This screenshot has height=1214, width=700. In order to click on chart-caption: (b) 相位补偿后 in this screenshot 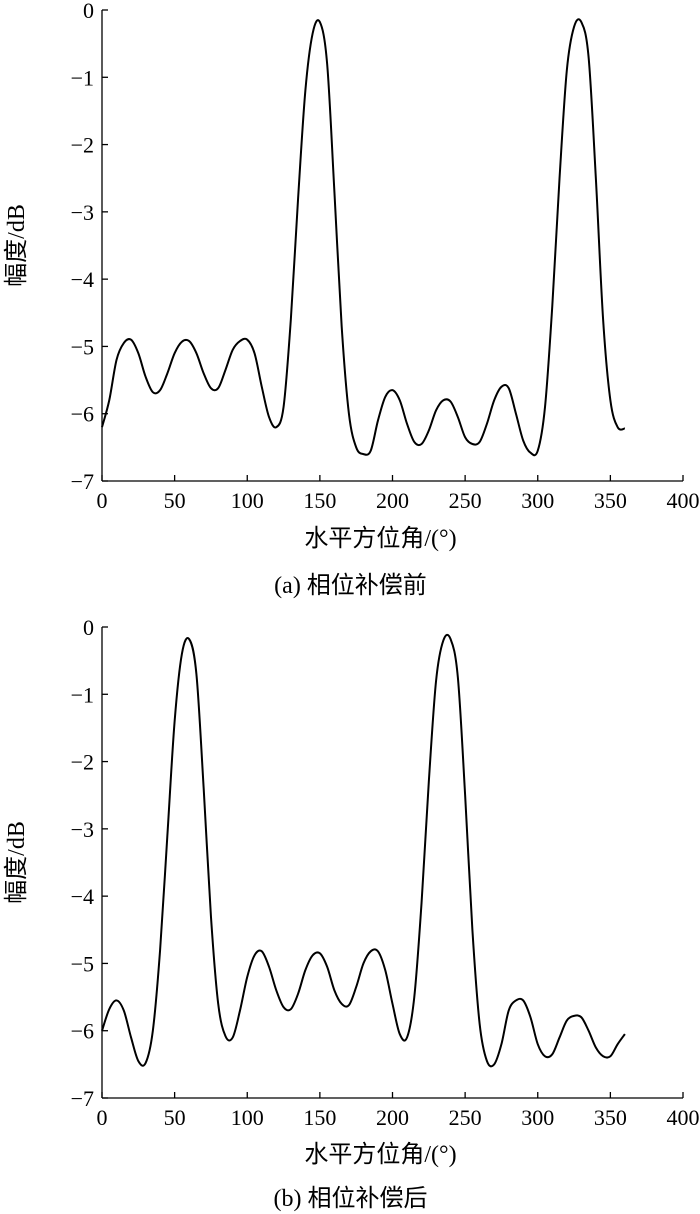, I will do `click(351, 1198)`.